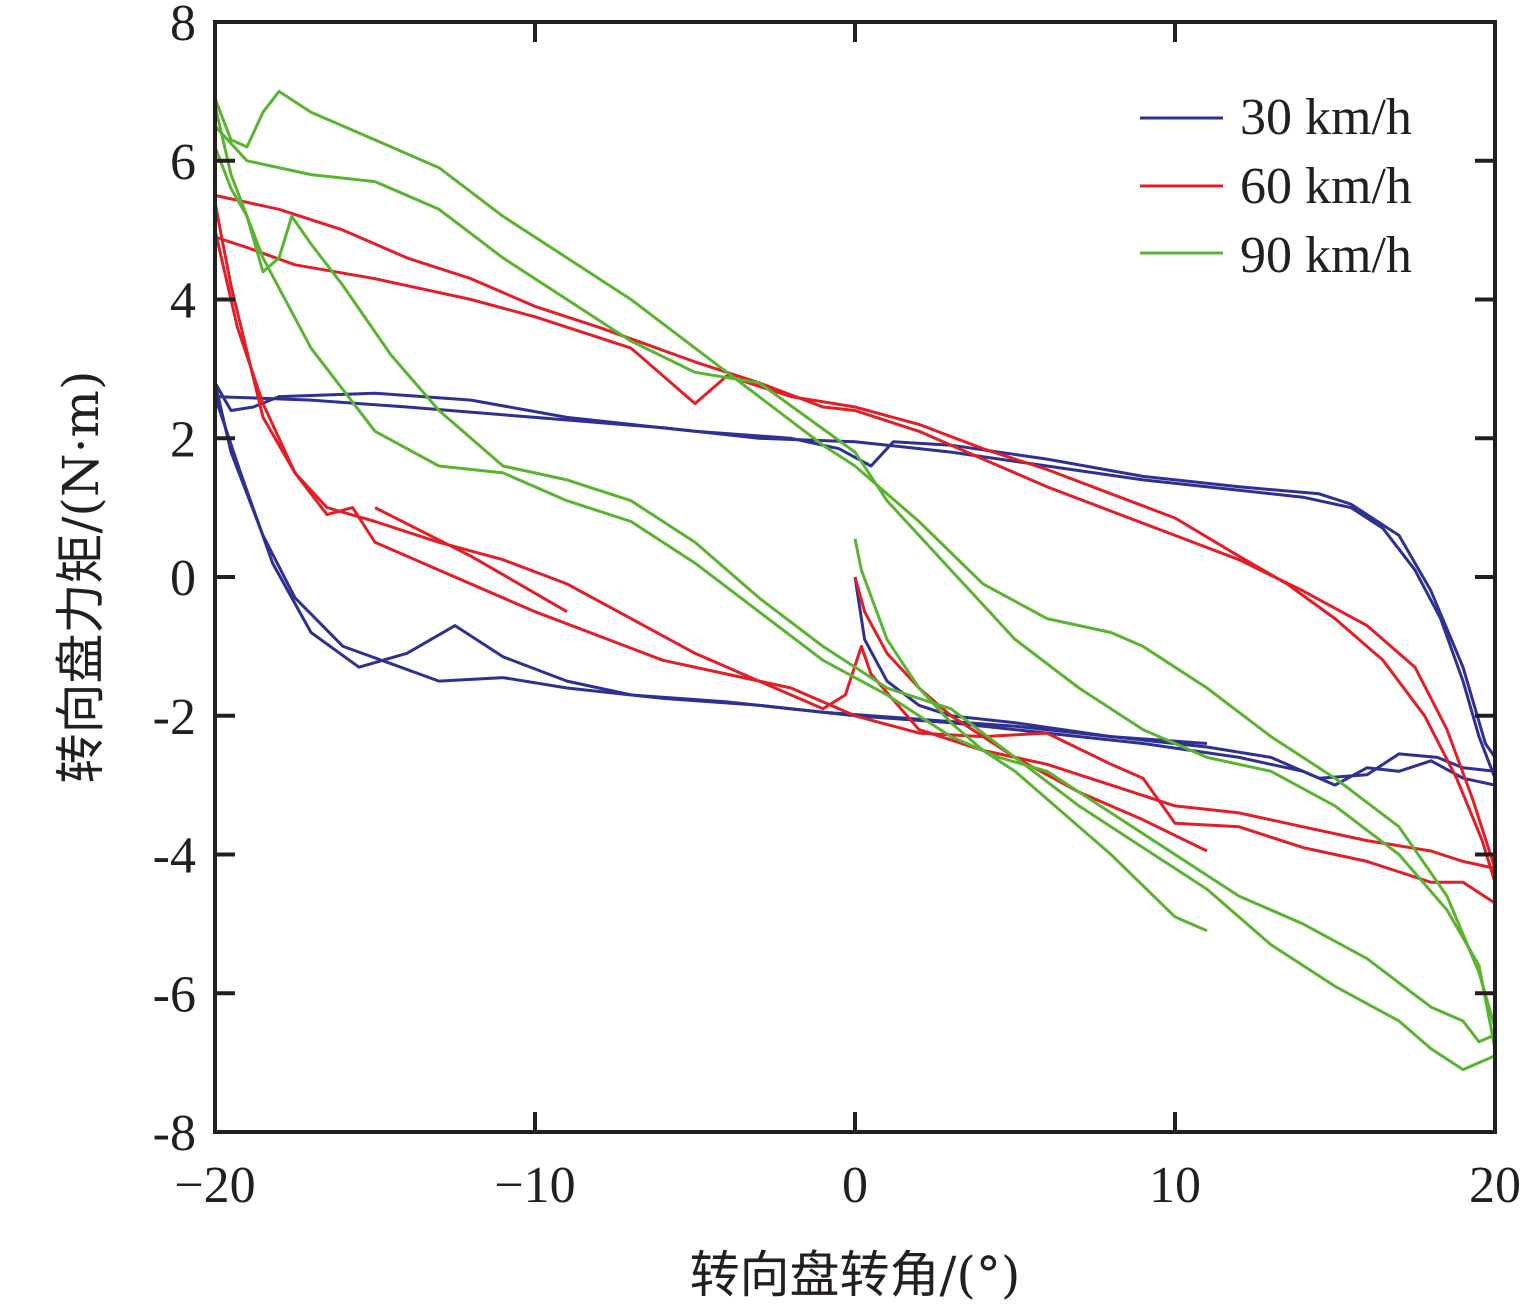  What do you see at coordinates (1495, 1185) in the screenshot?
I see `x-tick-label: 20` at bounding box center [1495, 1185].